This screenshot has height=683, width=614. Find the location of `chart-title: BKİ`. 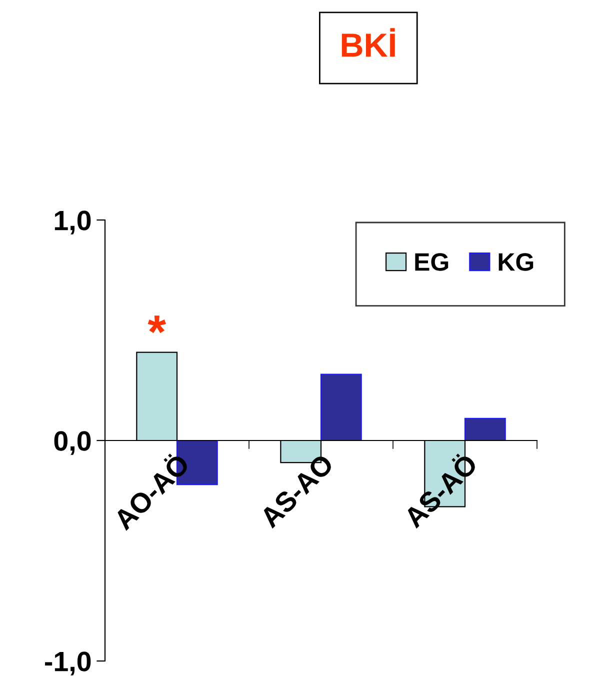

chart-title: BKİ is located at coordinates (368, 42).